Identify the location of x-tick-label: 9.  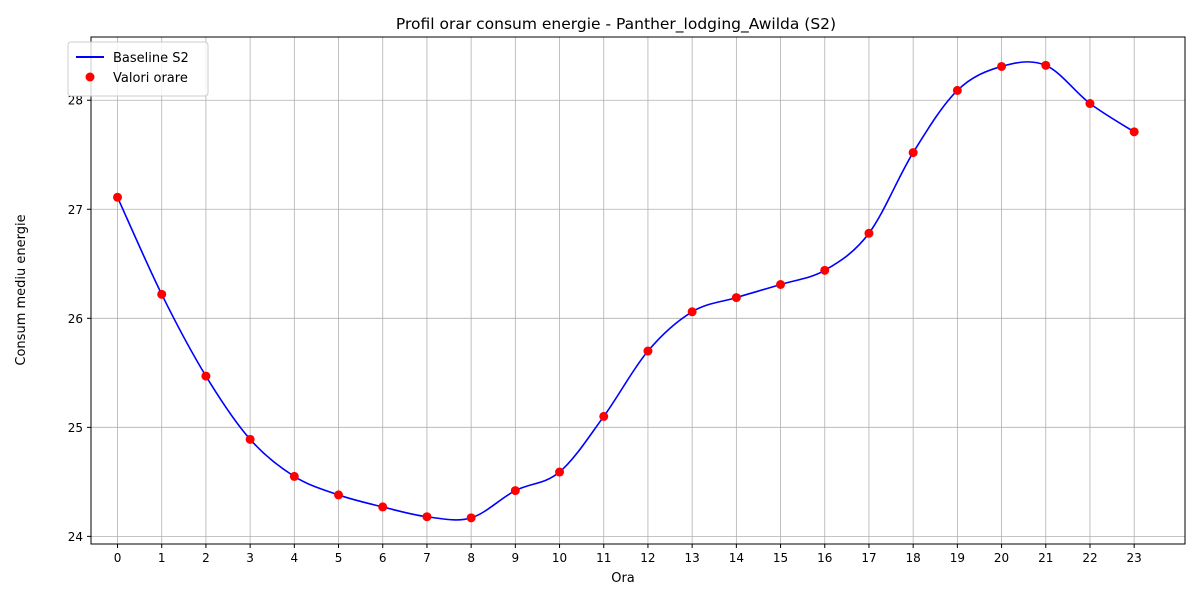
(516, 558).